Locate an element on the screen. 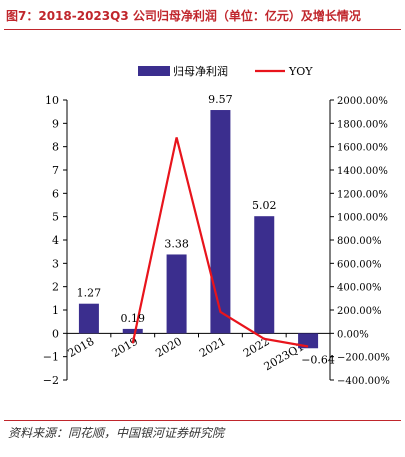 The image size is (405, 457). right-tick-label: 1800.00% is located at coordinates (362, 124).